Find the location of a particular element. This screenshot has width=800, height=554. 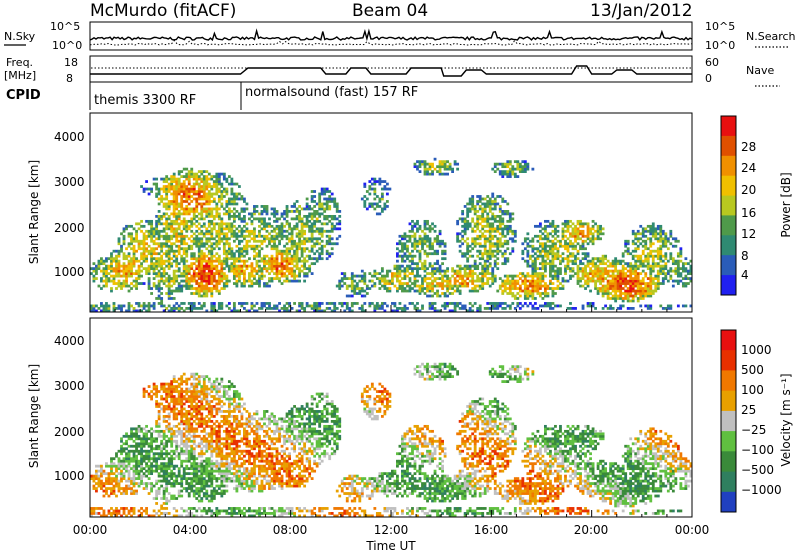

freq-line is located at coordinates (391, 71).